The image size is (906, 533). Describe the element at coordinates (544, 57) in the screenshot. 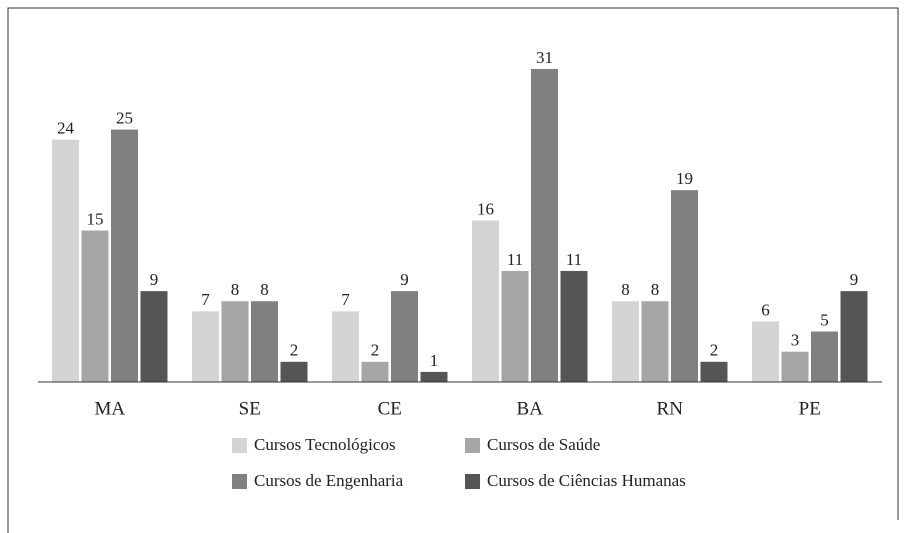

I see `value-label: 31` at that location.